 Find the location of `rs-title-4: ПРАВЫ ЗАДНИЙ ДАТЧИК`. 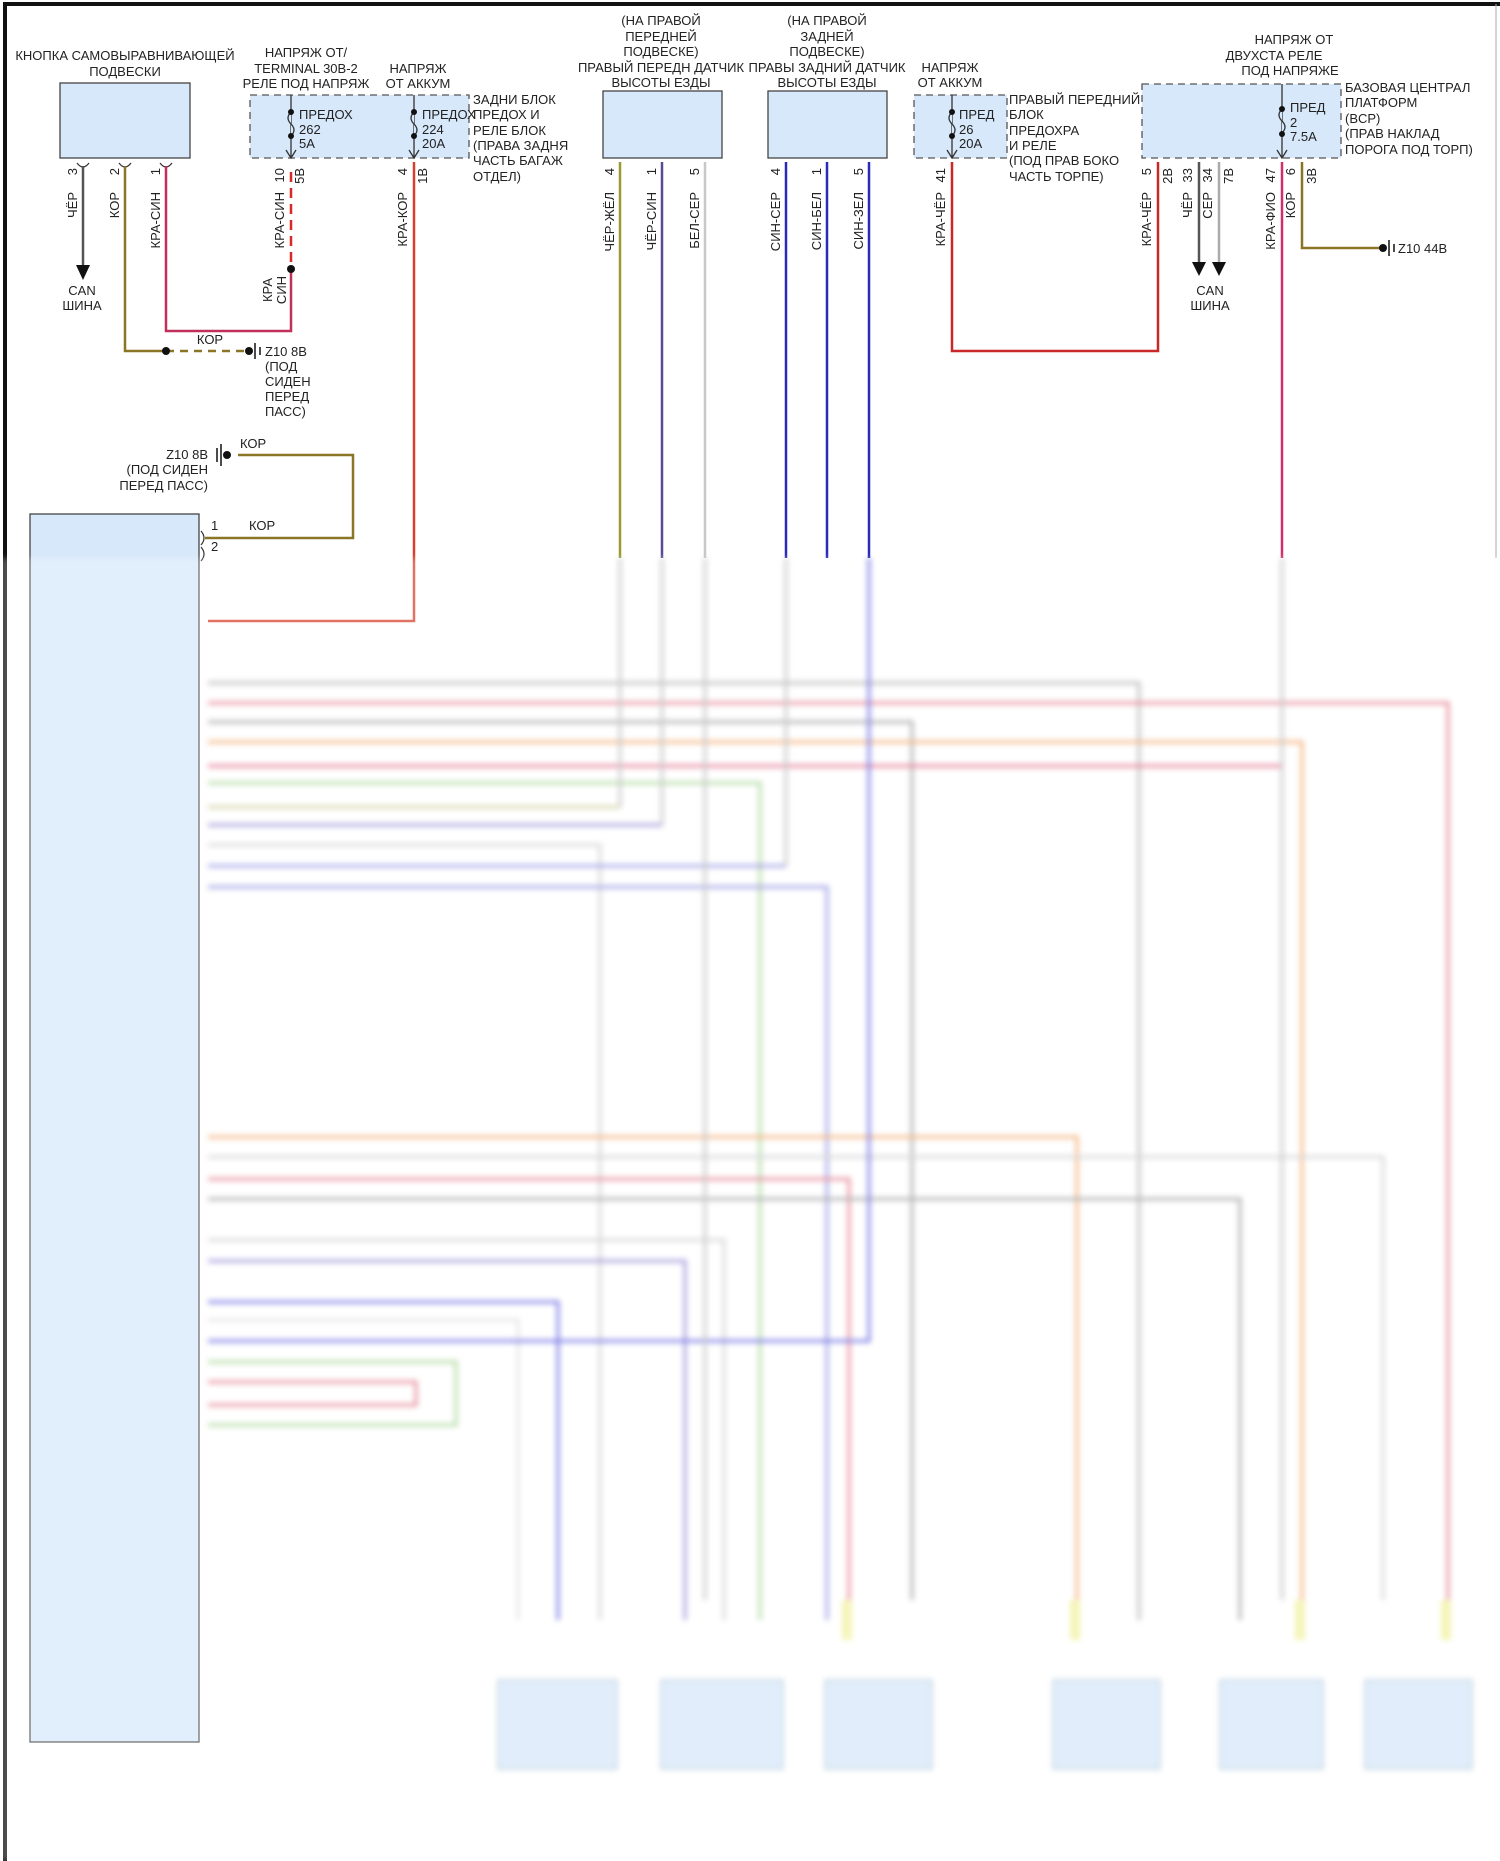

rs-title-4: ПРАВЫ ЗАДНИЙ ДАТЧИК is located at coordinates (826, 67).